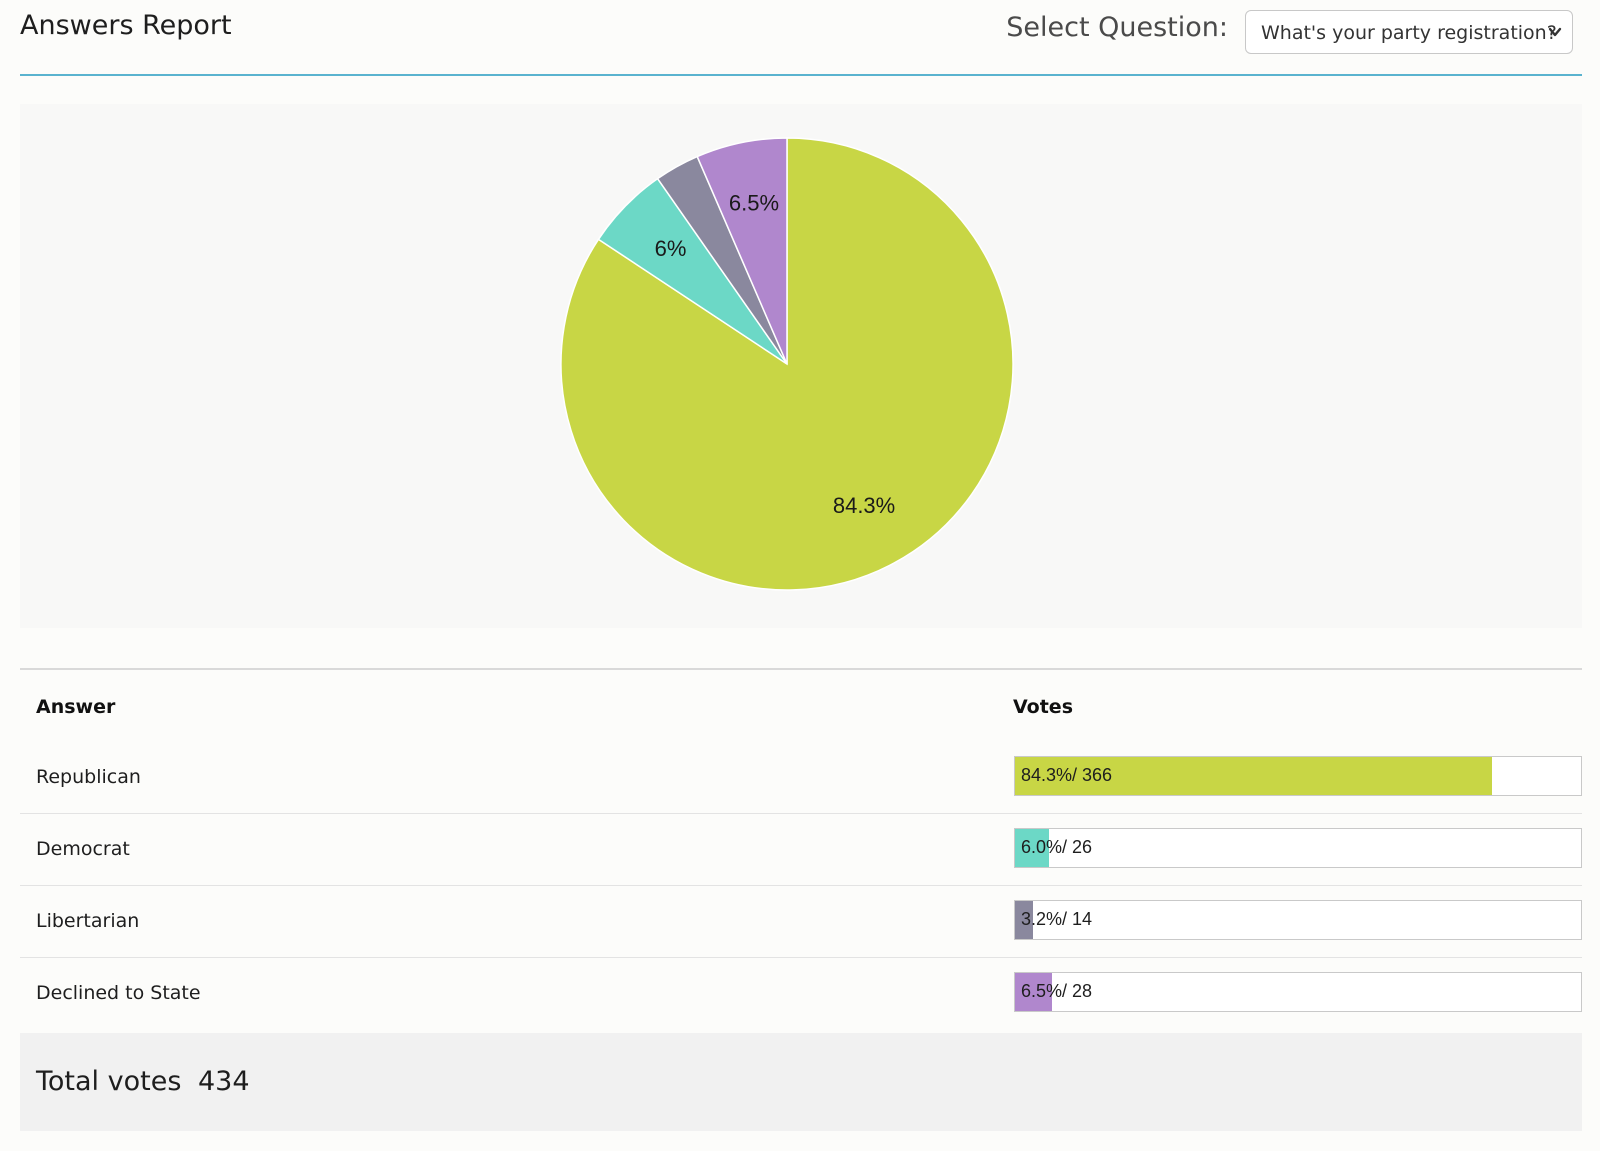 This screenshot has height=1151, width=1600. I want to click on vote-bar-text: 3.2%/ 14, so click(1057, 919).